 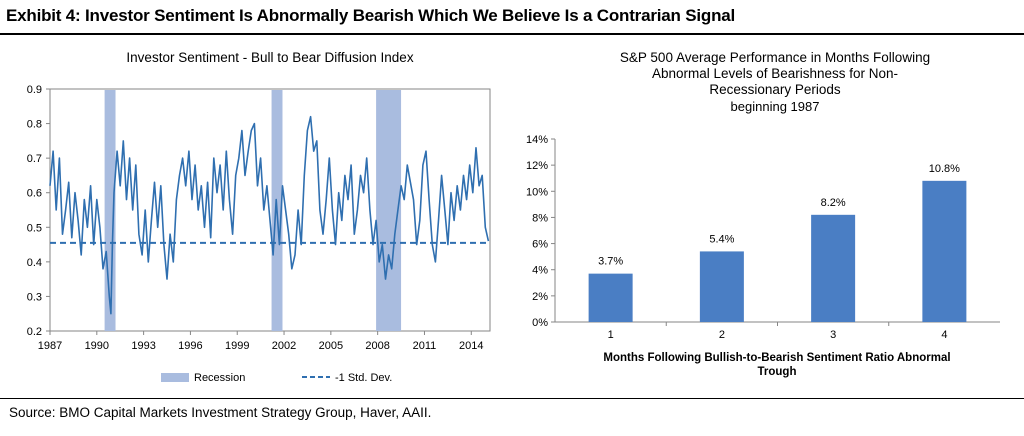 What do you see at coordinates (537, 192) in the screenshot?
I see `y-tick-label: 10%` at bounding box center [537, 192].